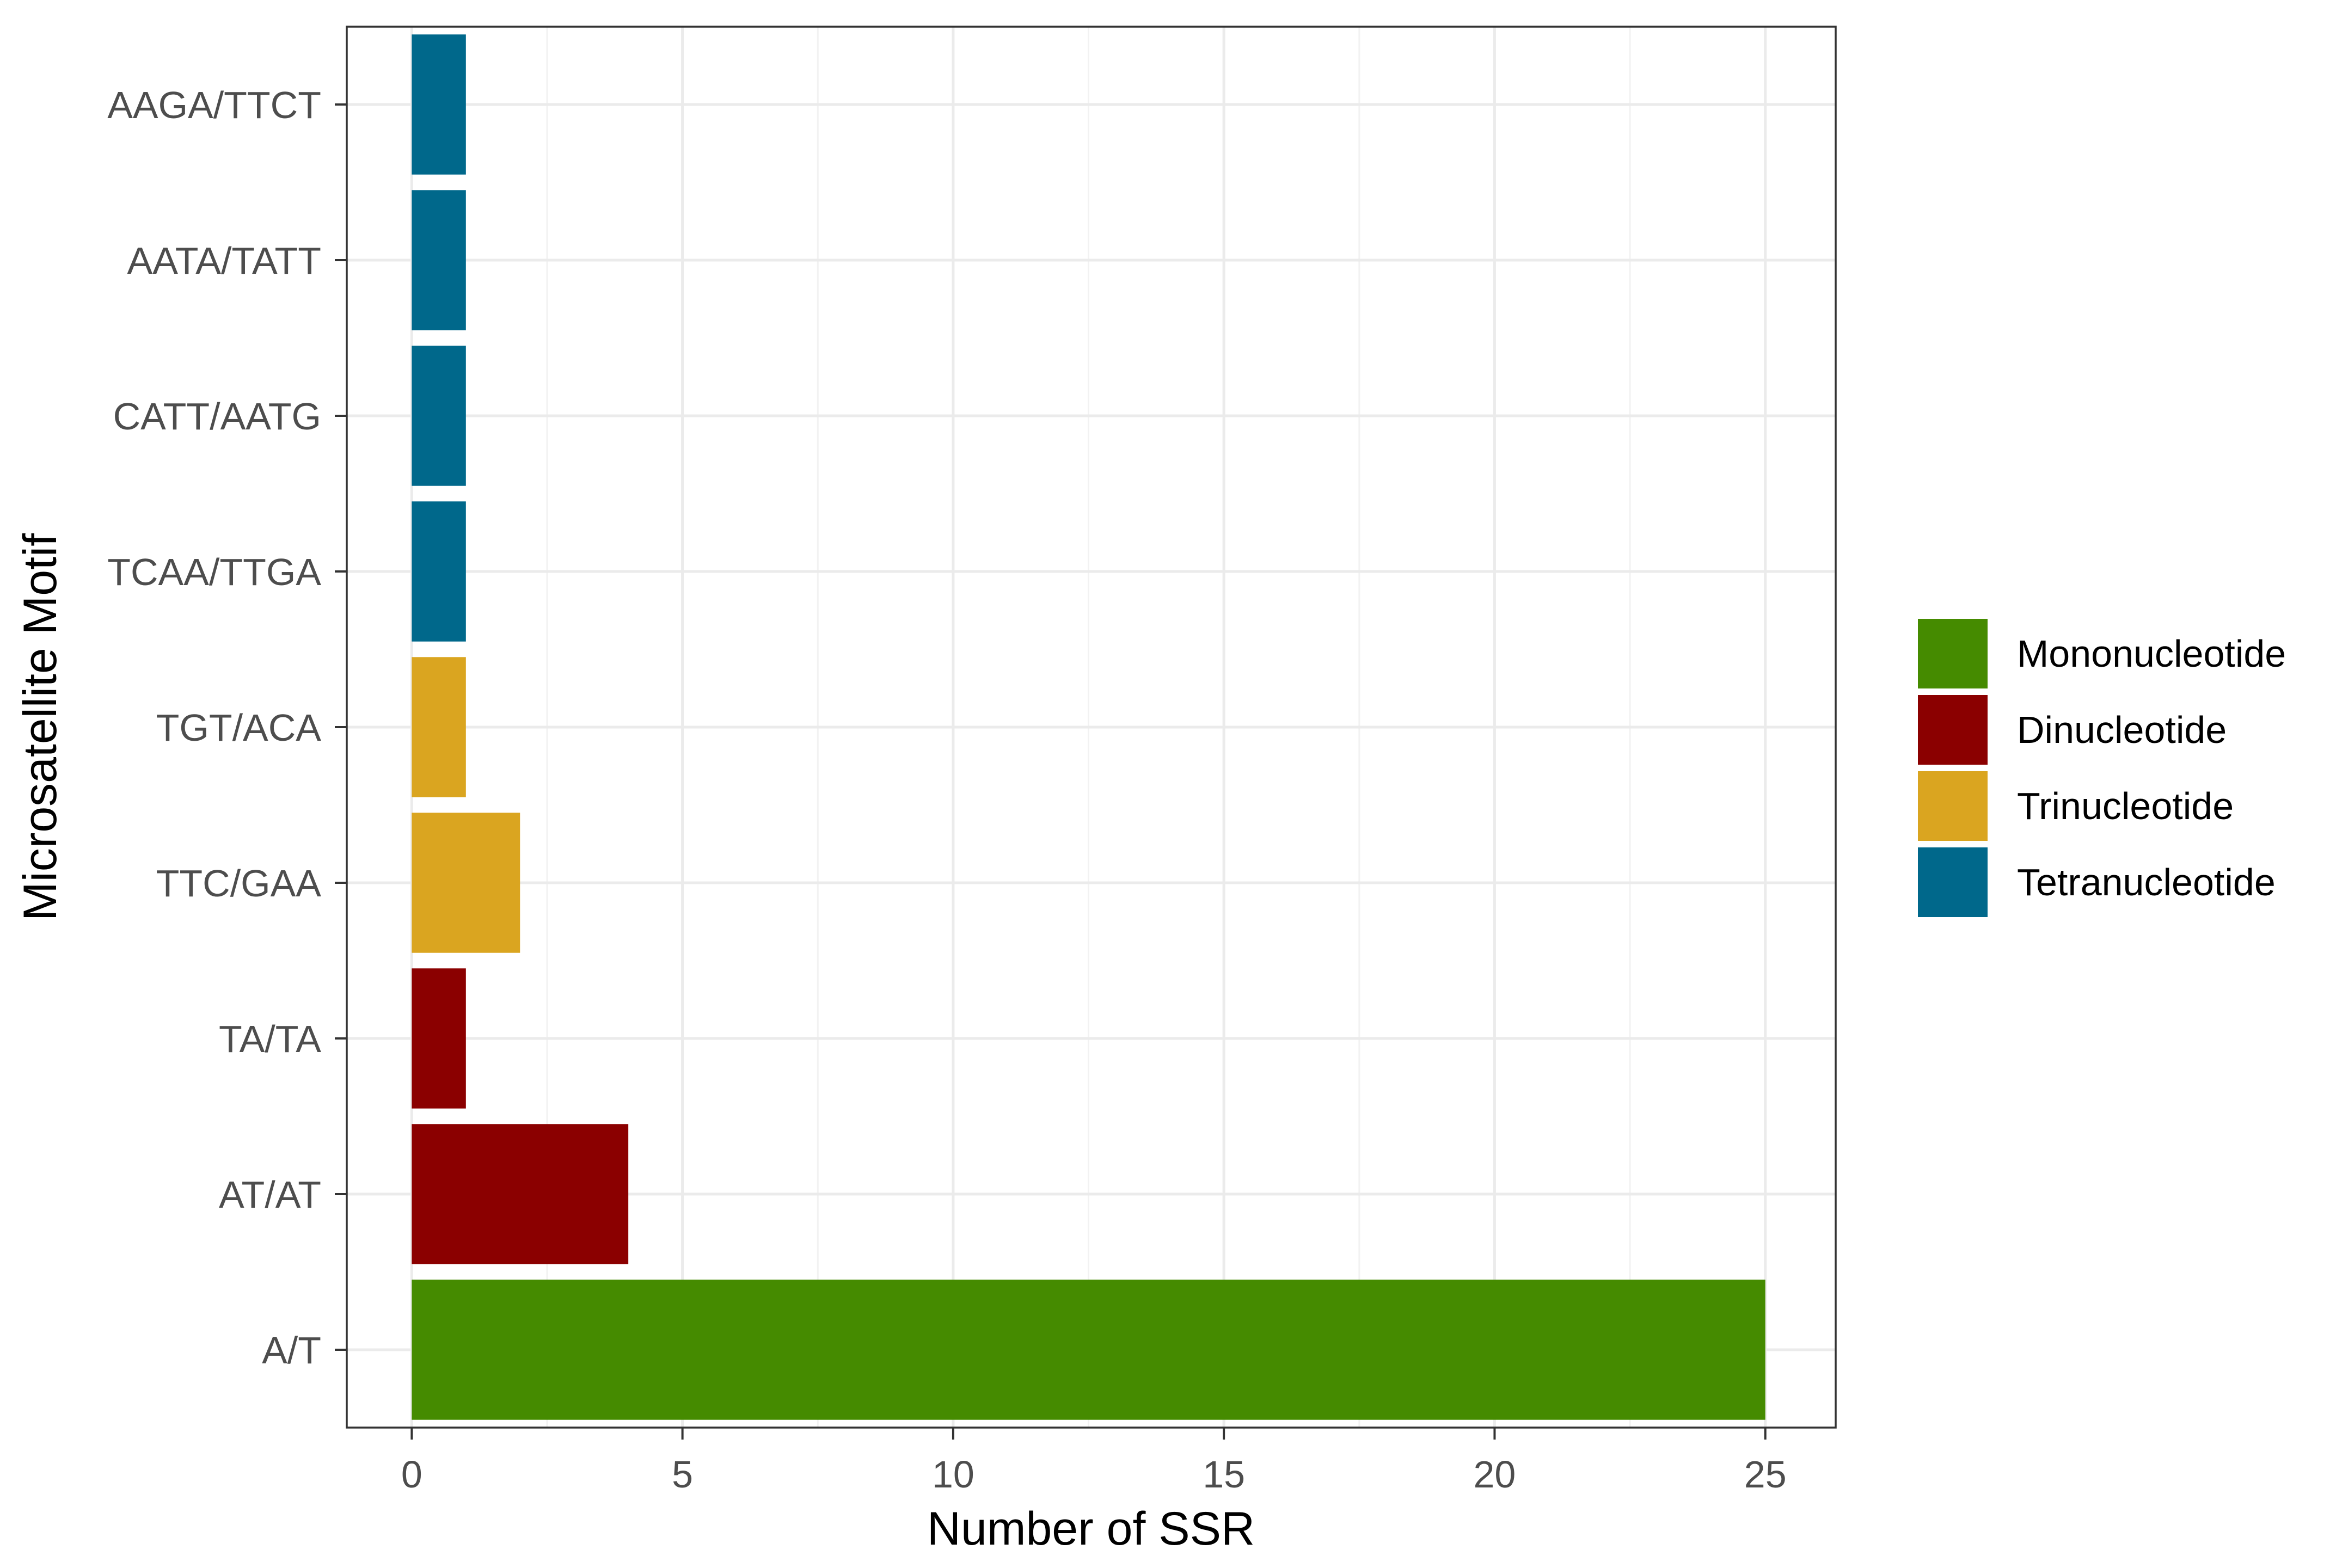 The width and height of the screenshot is (2330, 1568). I want to click on y-tick-label: A/T, so click(291, 1350).